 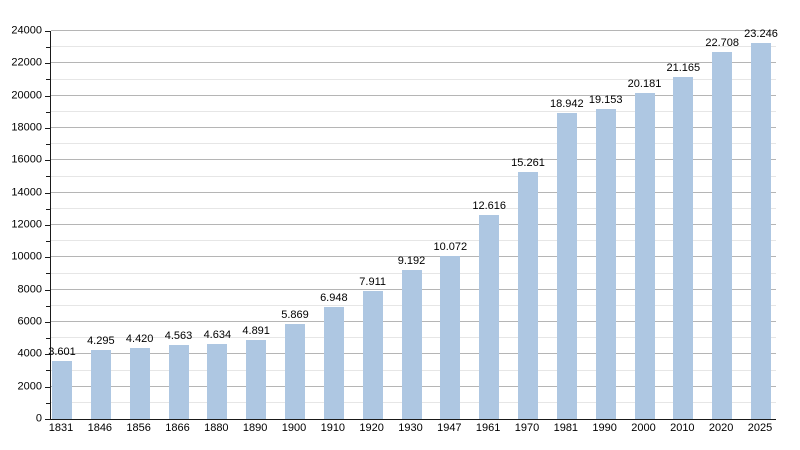 What do you see at coordinates (26, 30) in the screenshot?
I see `y-tick-label: 24000` at bounding box center [26, 30].